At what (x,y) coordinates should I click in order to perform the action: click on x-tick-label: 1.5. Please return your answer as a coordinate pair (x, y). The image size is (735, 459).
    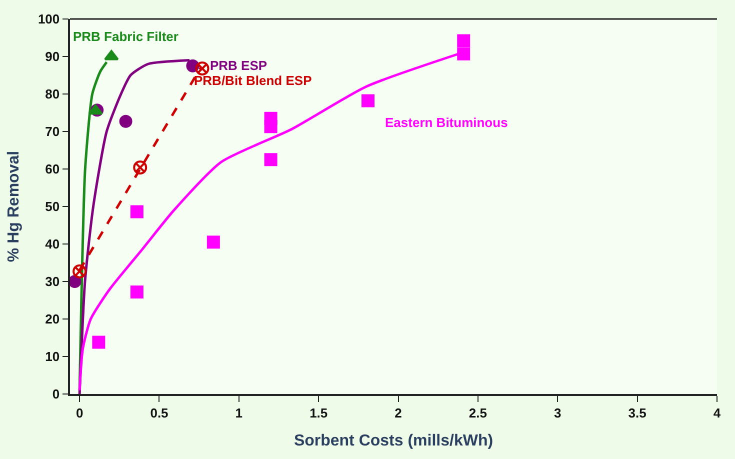
    Looking at the image, I should click on (319, 412).